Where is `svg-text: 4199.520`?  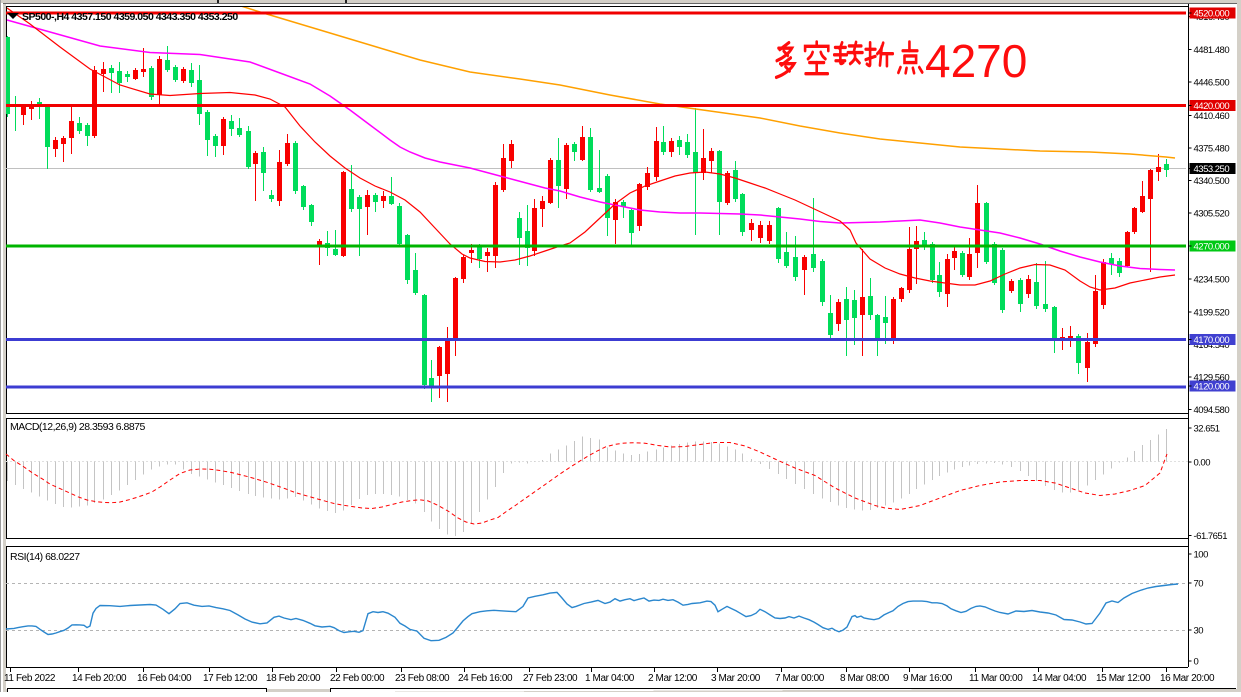 svg-text: 4199.520 is located at coordinates (1212, 312).